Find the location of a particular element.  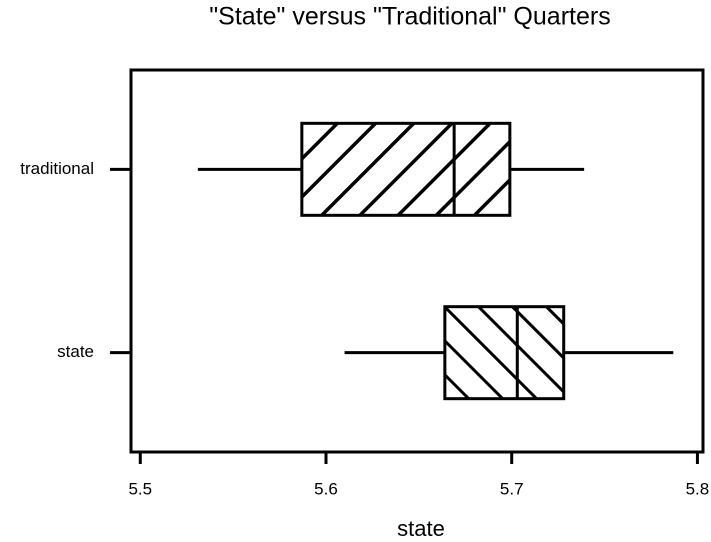

y-tick-label: state is located at coordinates (75, 351).